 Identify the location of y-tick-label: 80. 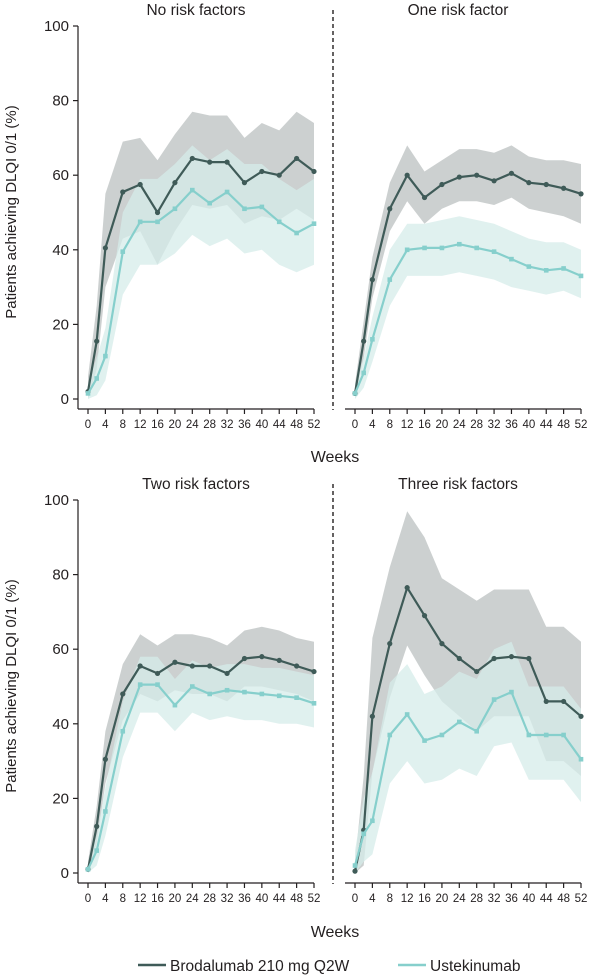
(60, 101).